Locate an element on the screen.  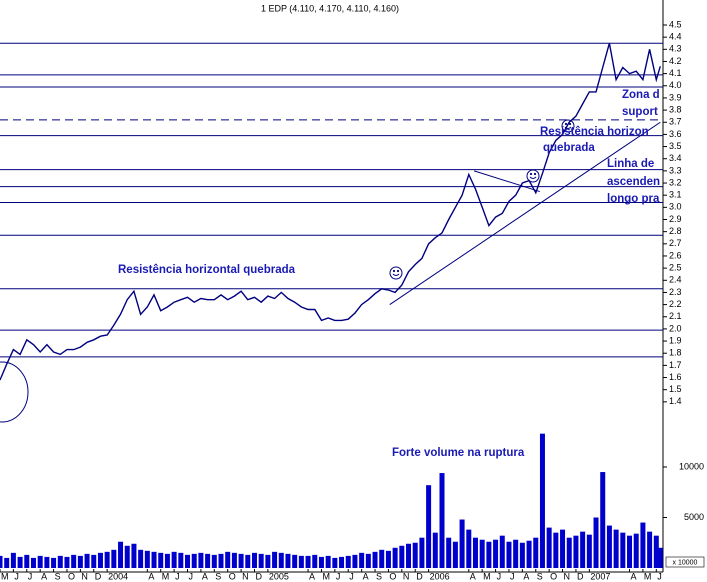
y-tick-label: 3.8 is located at coordinates (675, 109).